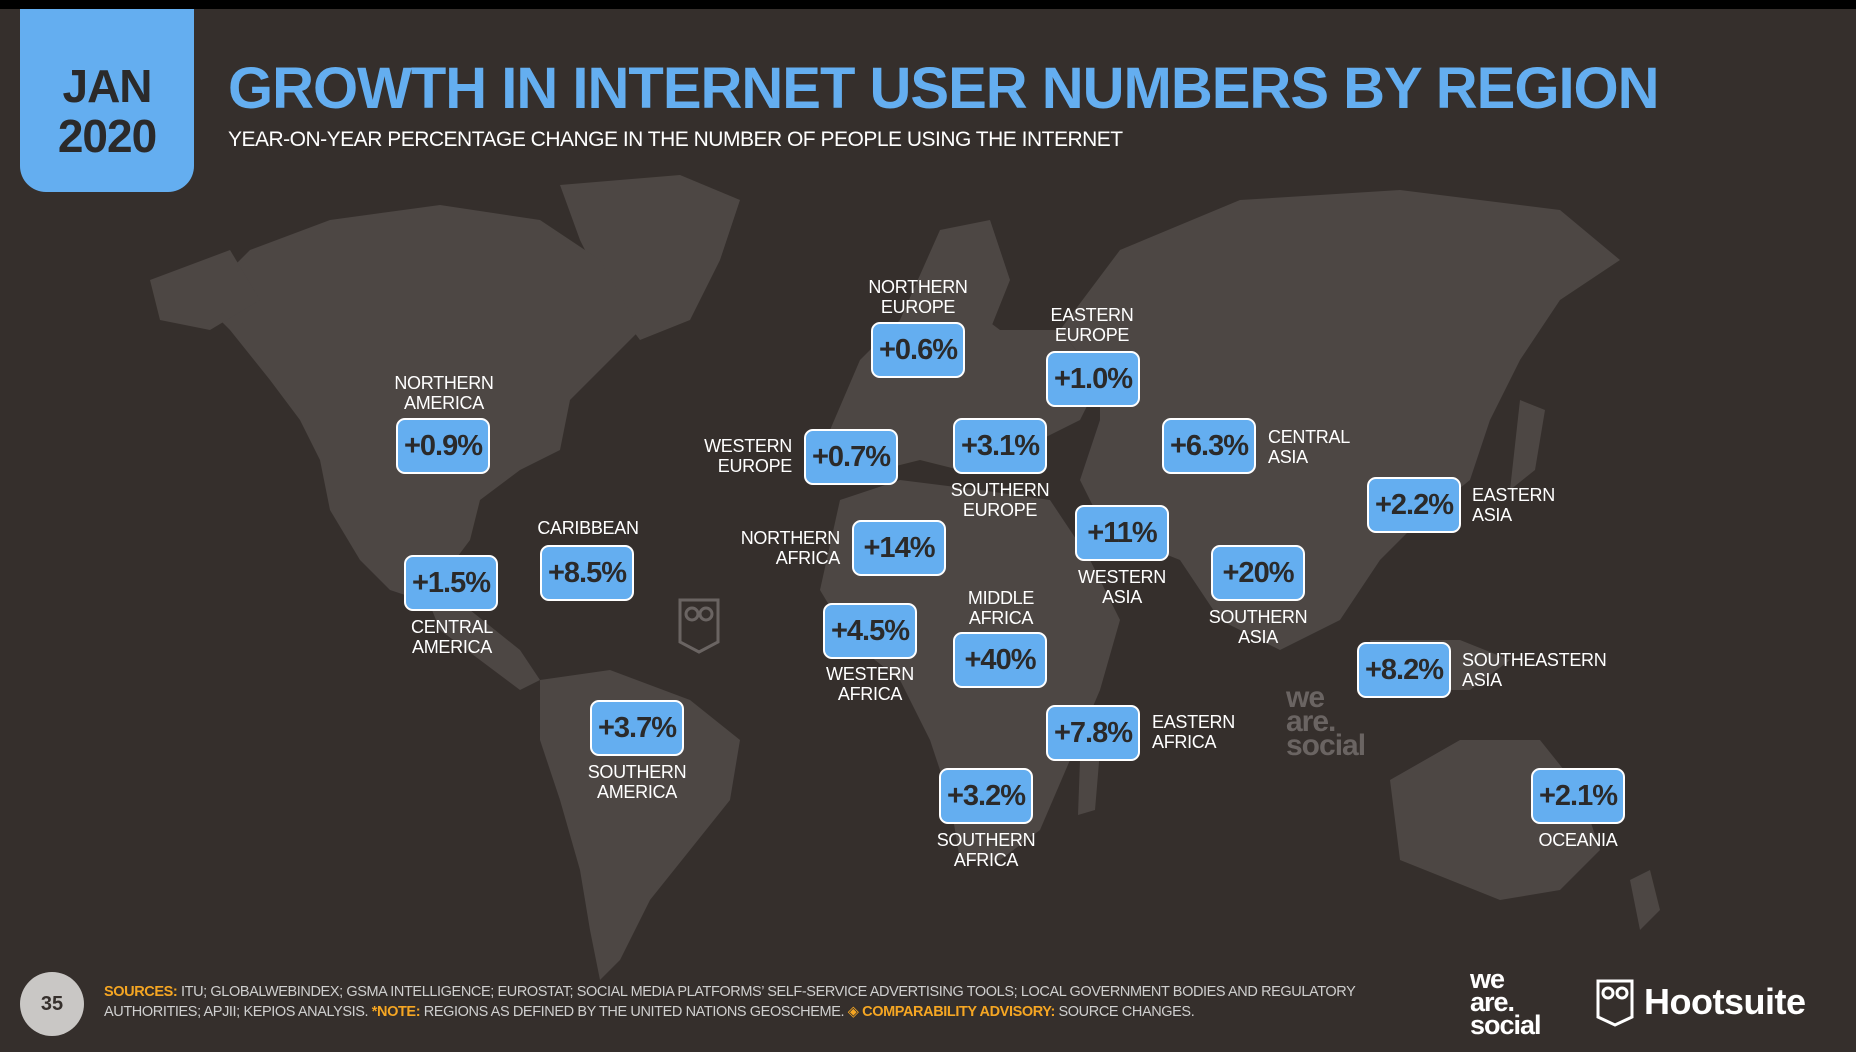  What do you see at coordinates (1258, 627) in the screenshot?
I see `label-southern-asia: SOUTHERN ASIA` at bounding box center [1258, 627].